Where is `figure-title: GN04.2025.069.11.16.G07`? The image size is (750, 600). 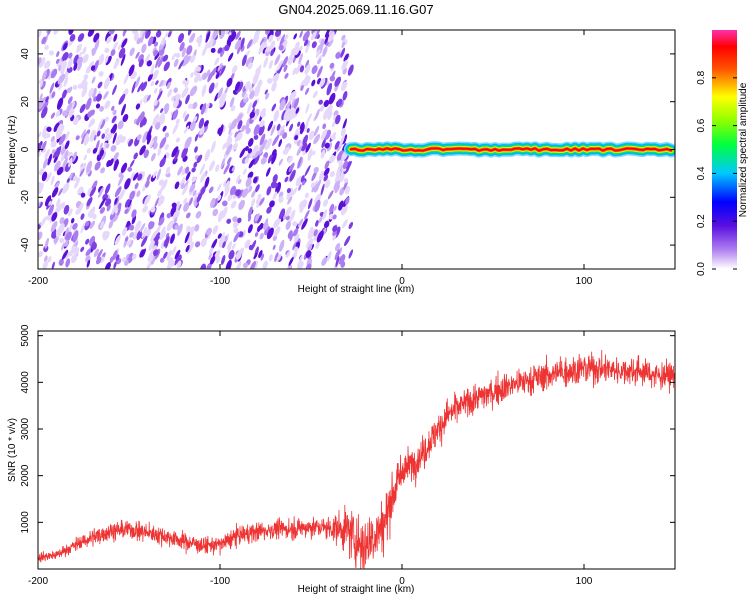 figure-title: GN04.2025.069.11.16.G07 is located at coordinates (355, 9).